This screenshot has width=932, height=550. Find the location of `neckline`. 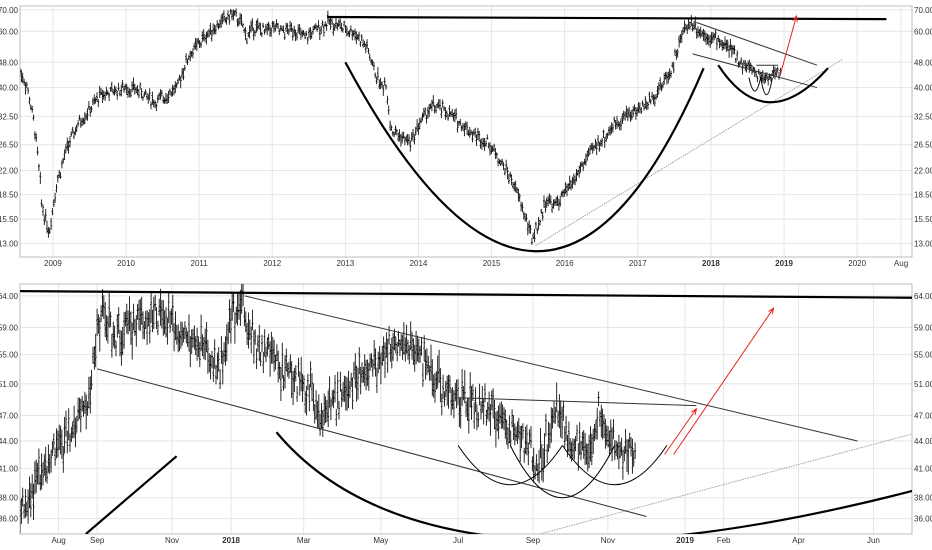

neckline is located at coordinates (577, 402).